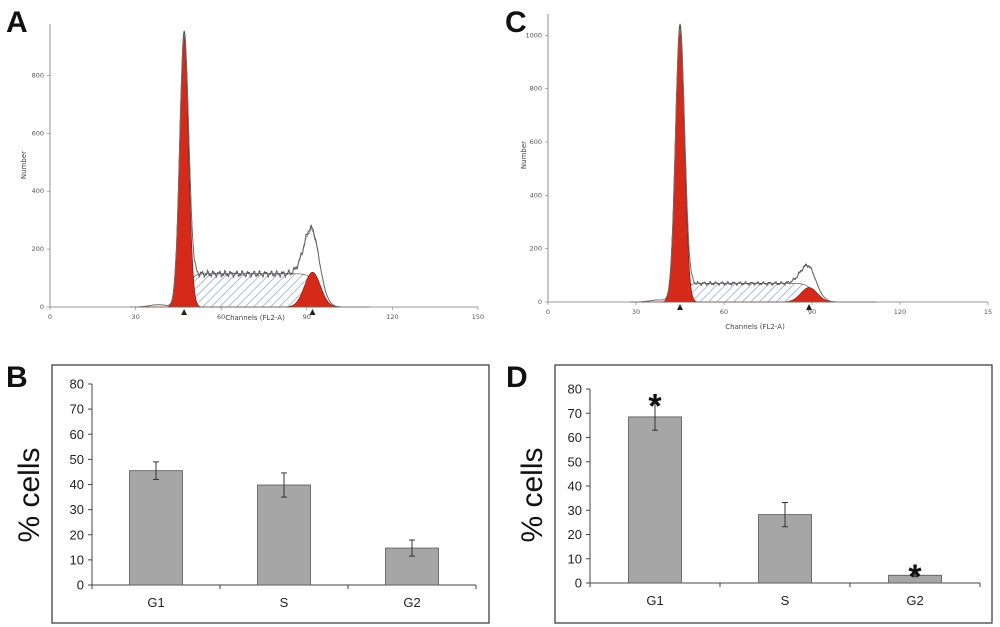 Image resolution: width=1000 pixels, height=627 pixels. Describe the element at coordinates (284, 535) in the screenshot. I see `bar-s` at that location.